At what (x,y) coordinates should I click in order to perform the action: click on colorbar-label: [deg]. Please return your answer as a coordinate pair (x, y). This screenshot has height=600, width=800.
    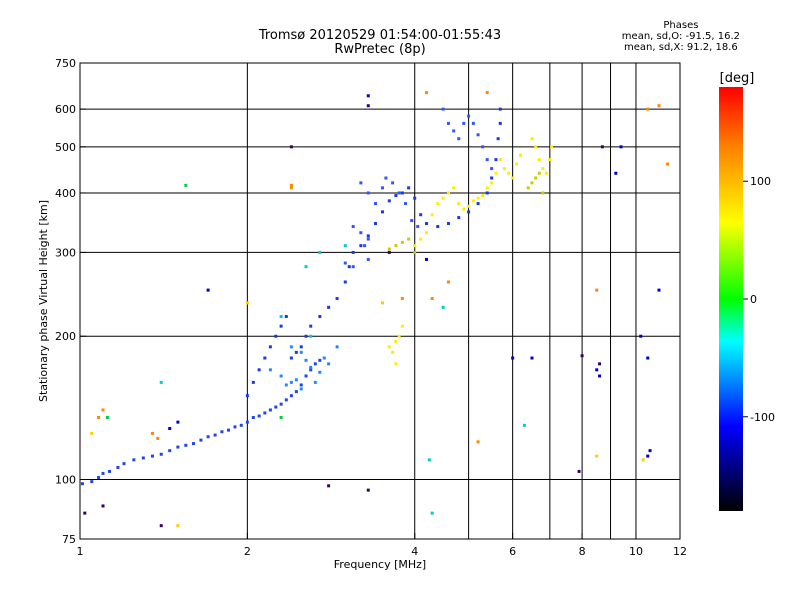
    Looking at the image, I should click on (737, 78).